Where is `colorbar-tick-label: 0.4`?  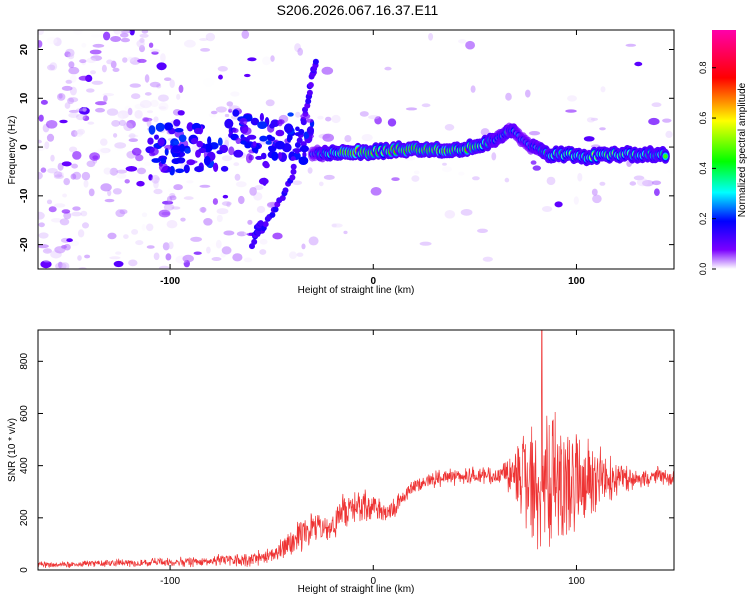 colorbar-tick-label: 0.4 is located at coordinates (703, 168).